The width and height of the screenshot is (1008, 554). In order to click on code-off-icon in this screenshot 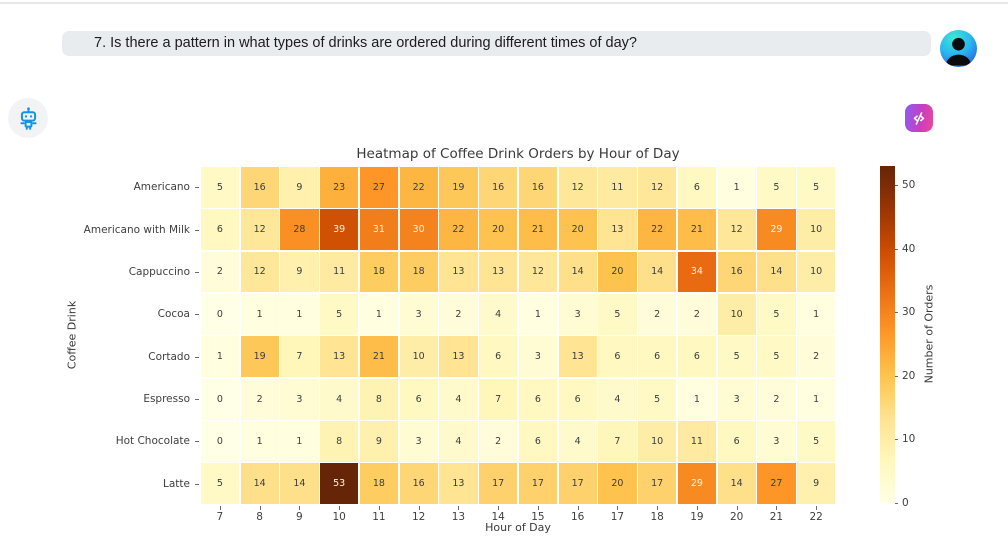, I will do `click(919, 118)`.